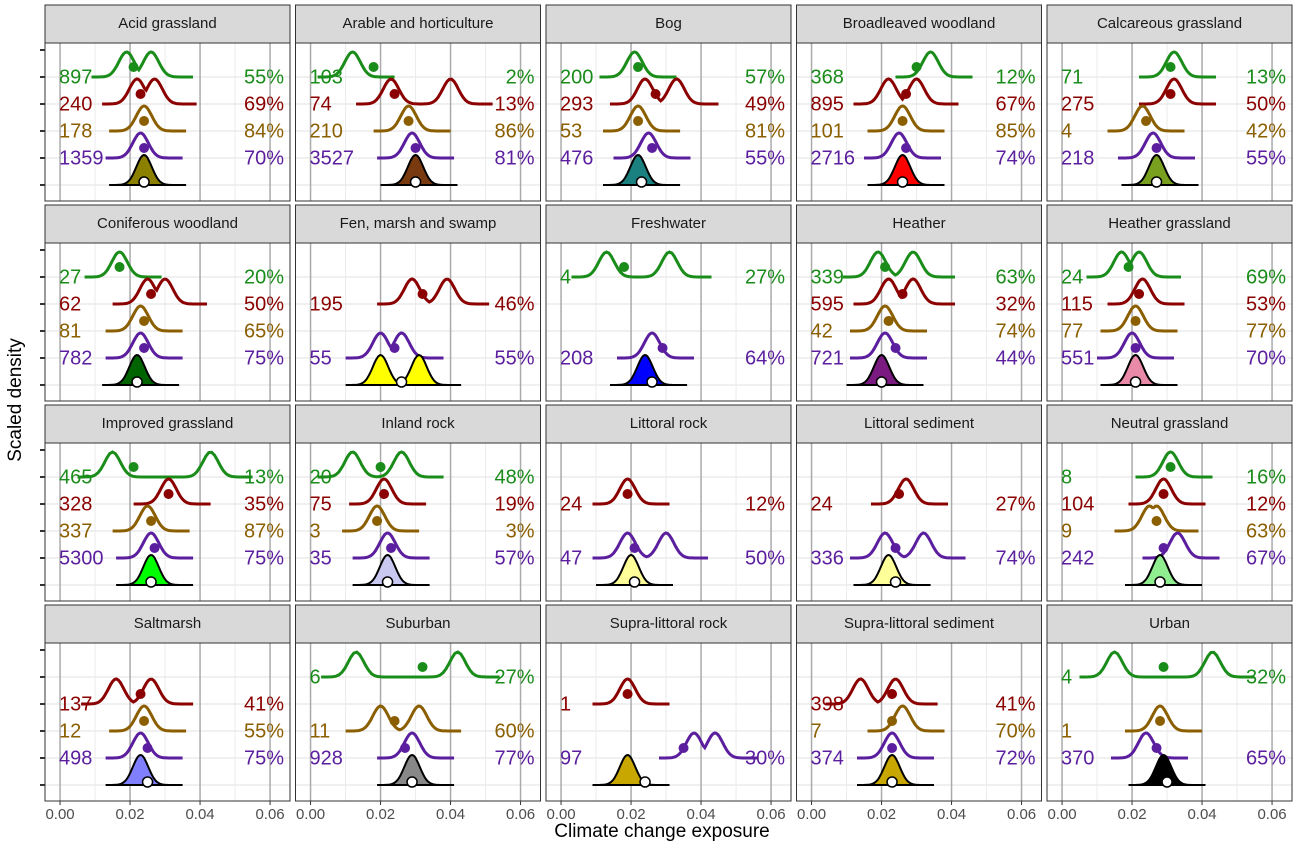 The width and height of the screenshot is (1299, 850). I want to click on count-label: 115, so click(1077, 304).